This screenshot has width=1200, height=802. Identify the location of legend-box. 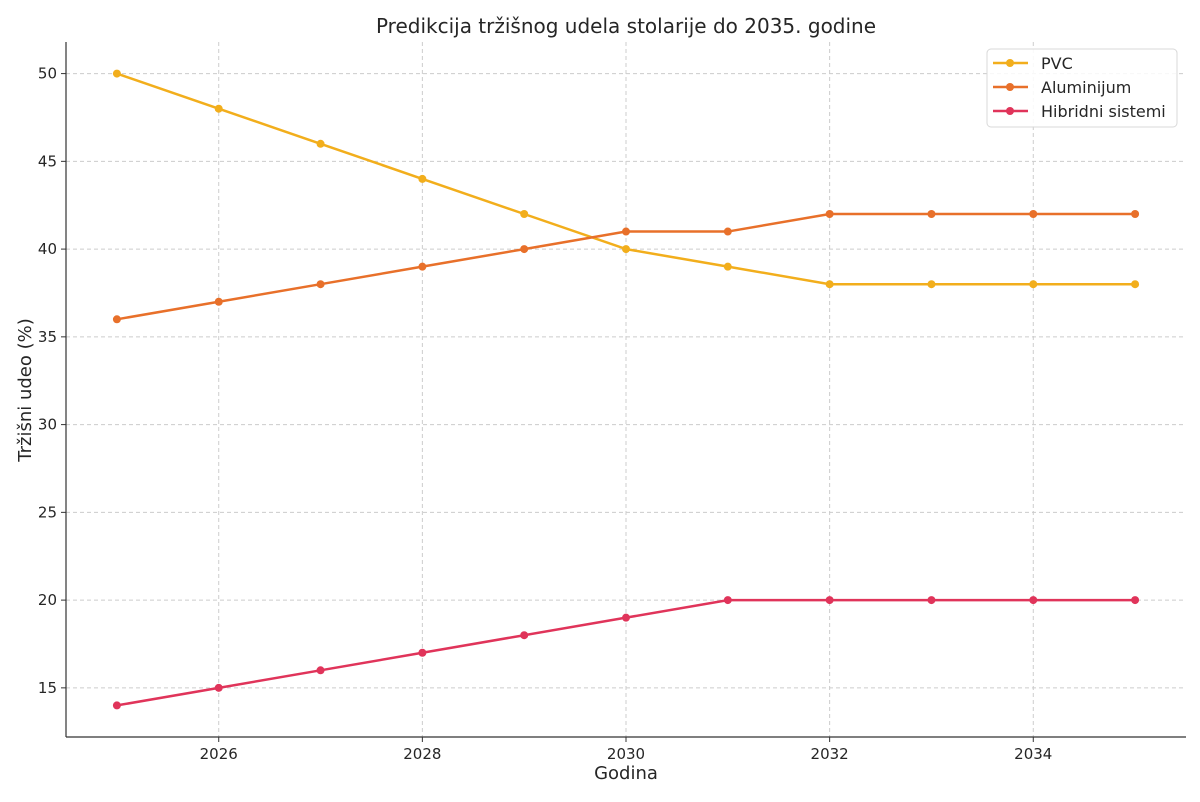
(1082, 88).